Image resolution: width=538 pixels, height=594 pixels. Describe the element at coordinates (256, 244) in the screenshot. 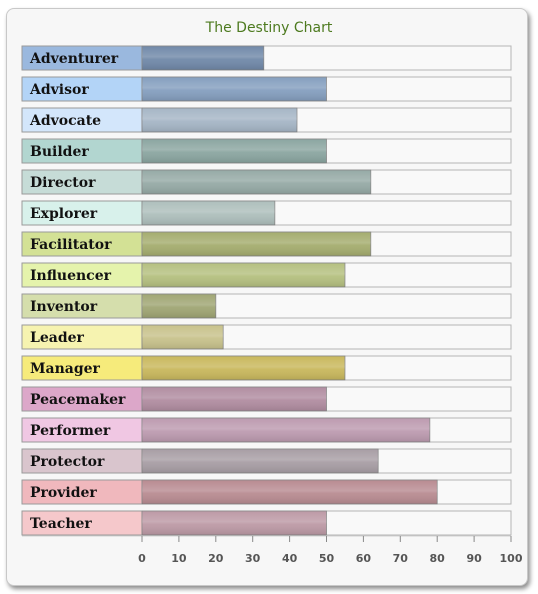

I see `bar-shine-facilitator` at that location.